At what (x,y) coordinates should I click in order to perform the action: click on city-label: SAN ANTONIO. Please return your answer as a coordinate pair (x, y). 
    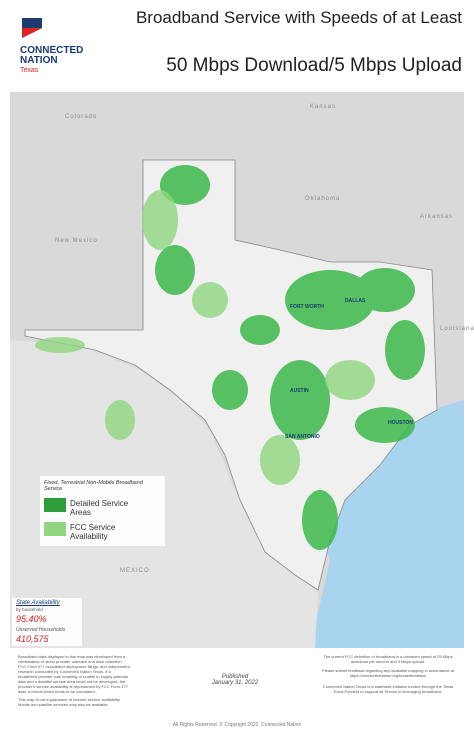
    Looking at the image, I should click on (302, 437).